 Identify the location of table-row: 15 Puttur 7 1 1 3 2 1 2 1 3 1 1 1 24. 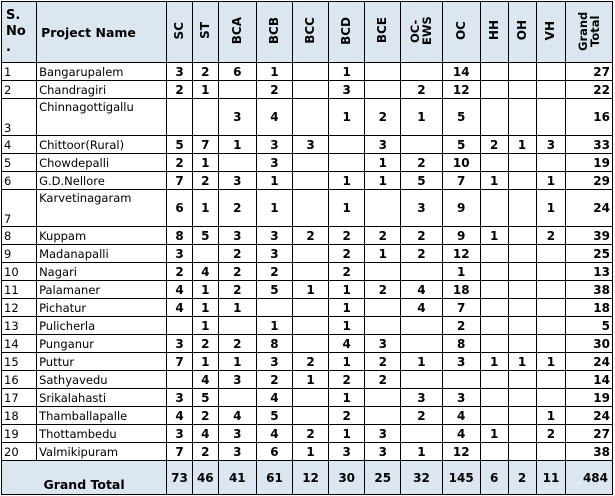
(306, 361).